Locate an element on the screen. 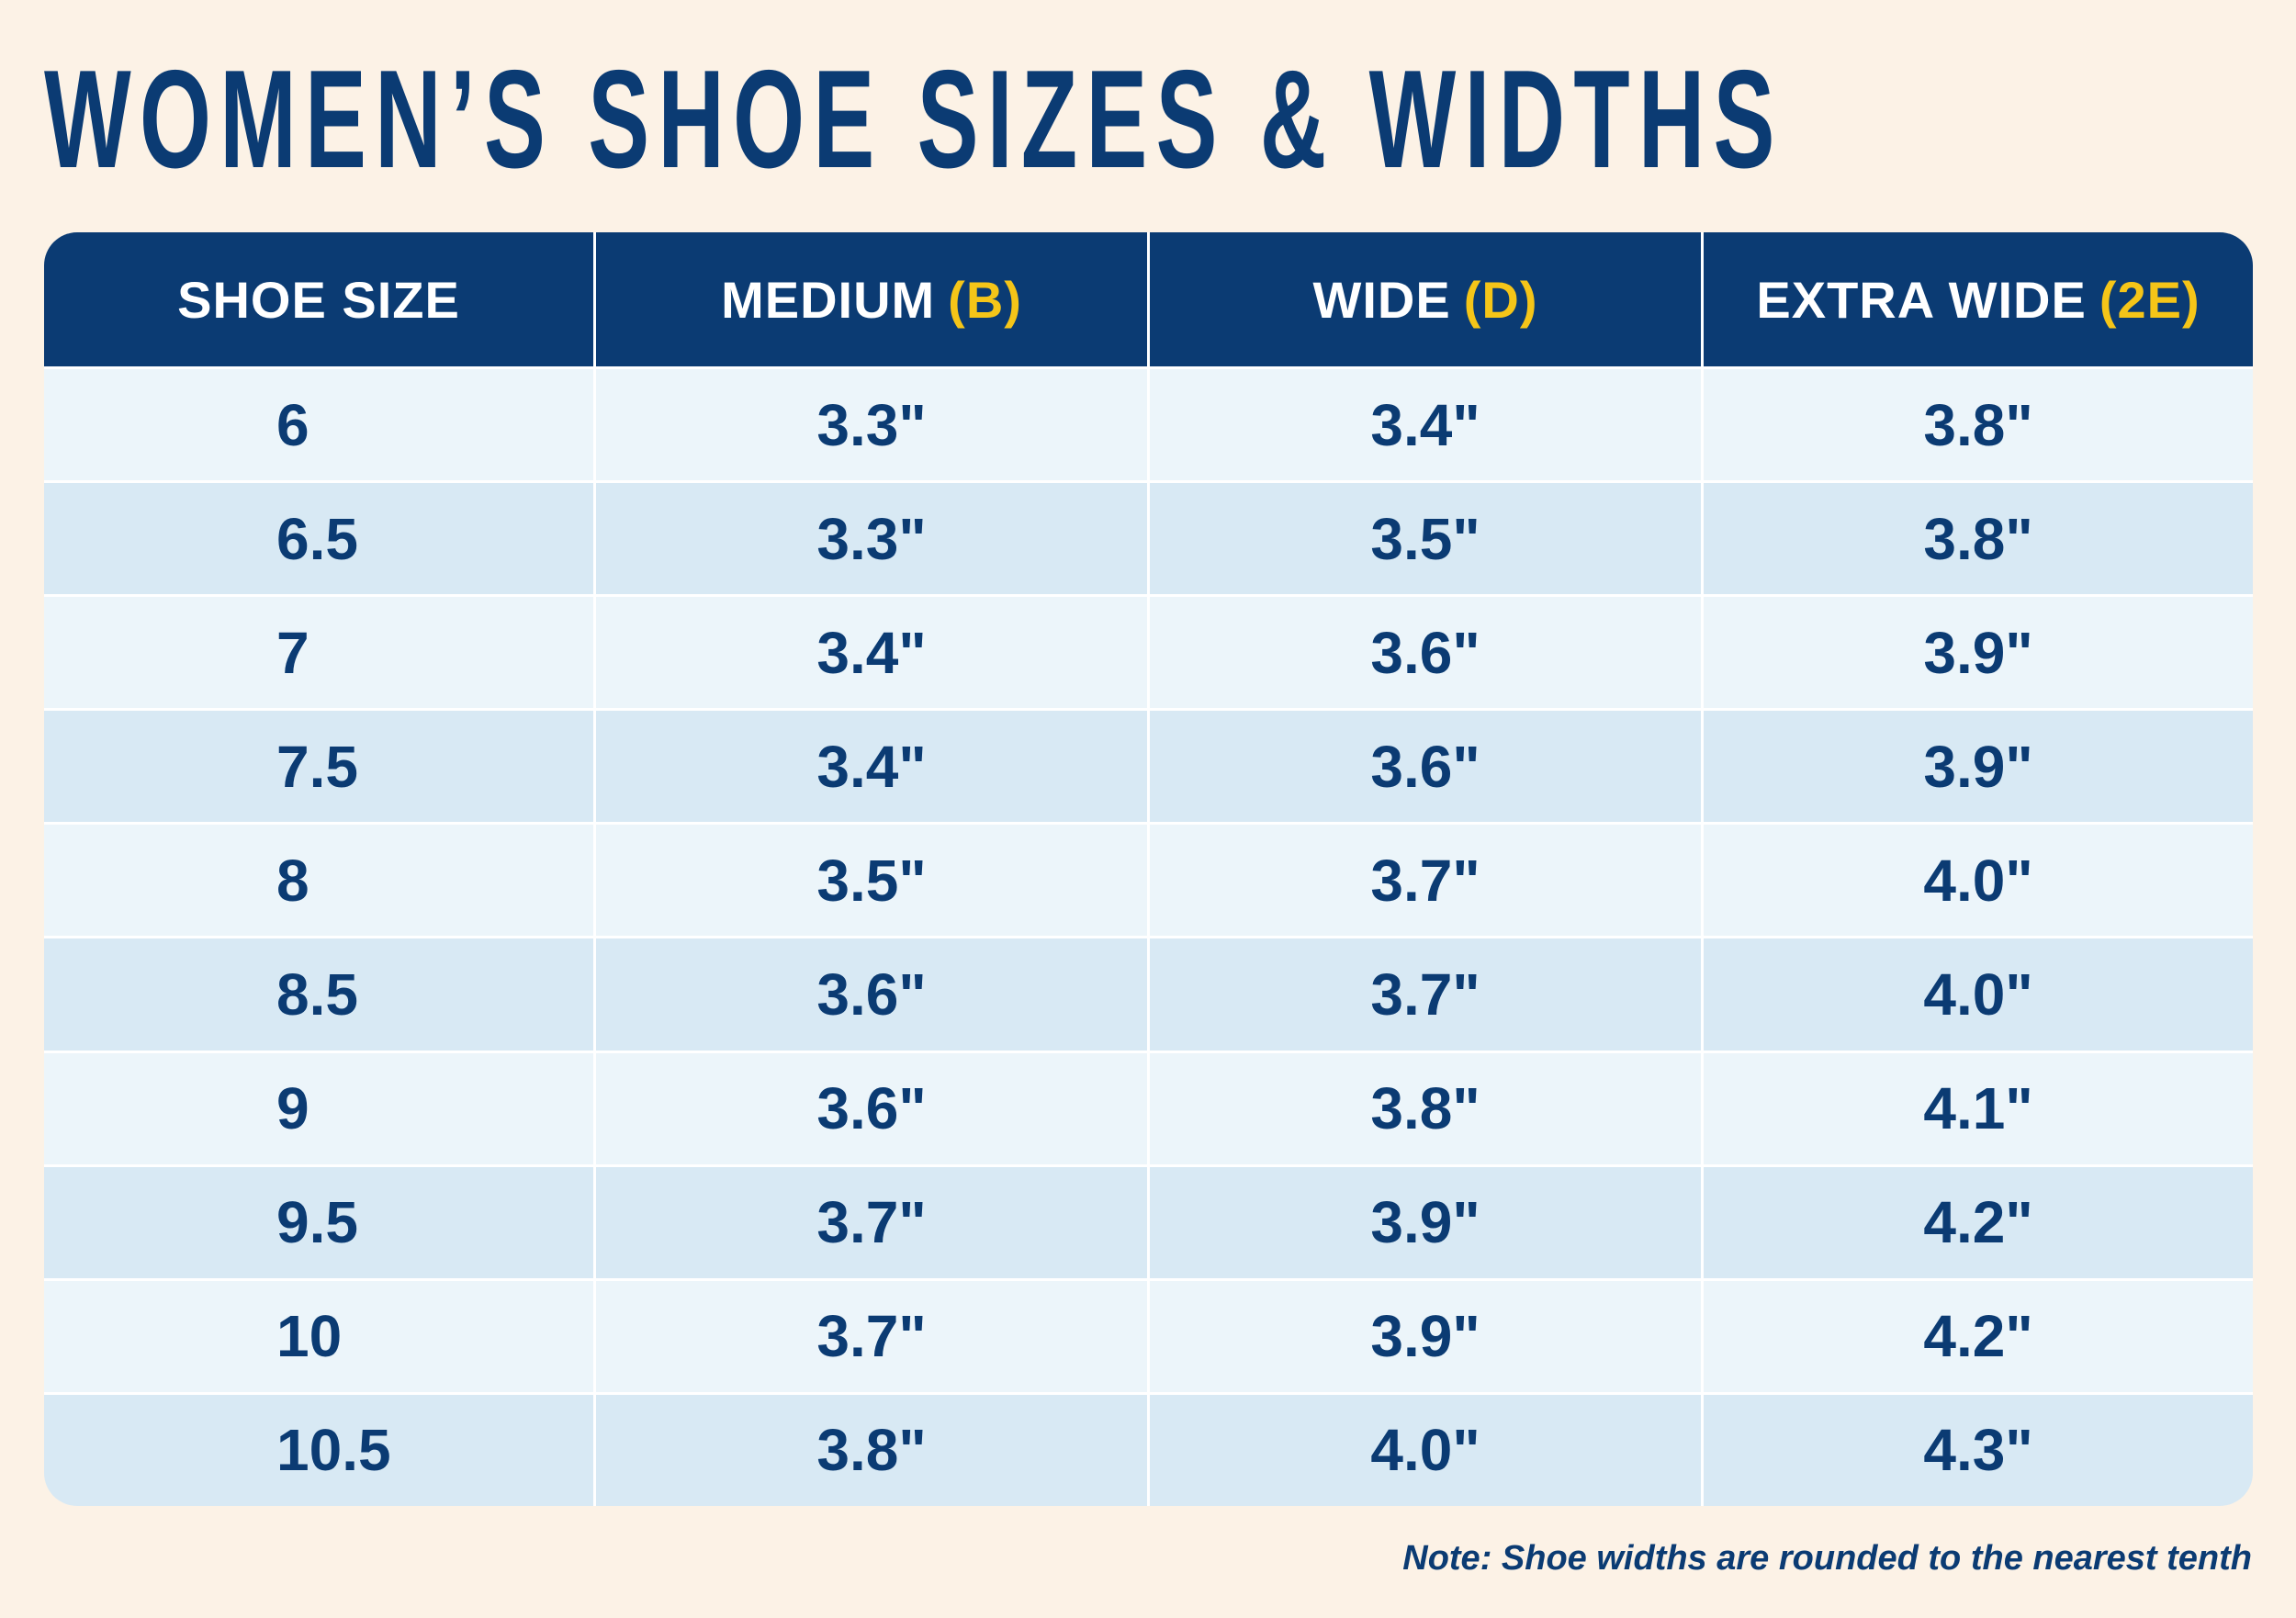 The width and height of the screenshot is (2296, 1618). header-width-code: (B) is located at coordinates (985, 299).